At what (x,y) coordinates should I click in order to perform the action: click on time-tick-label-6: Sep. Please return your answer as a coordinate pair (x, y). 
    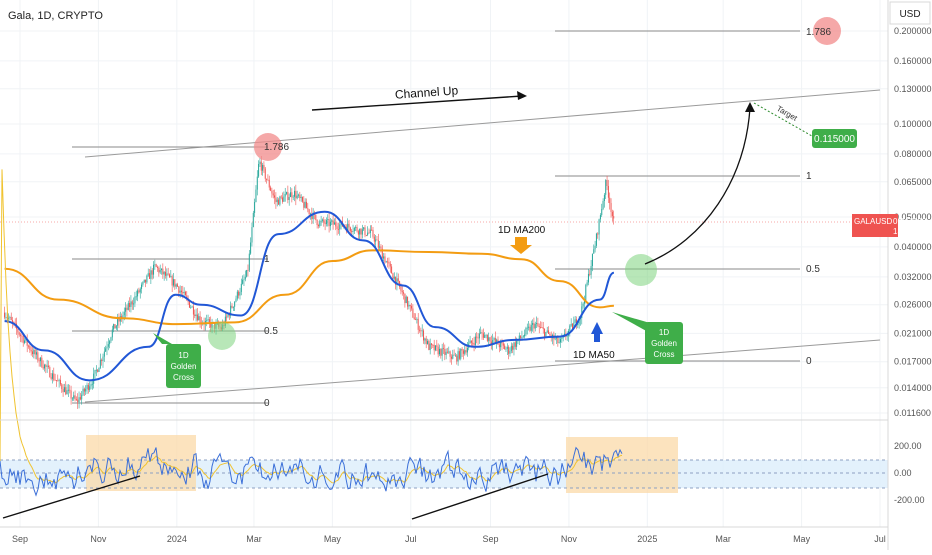
    Looking at the image, I should click on (490, 539).